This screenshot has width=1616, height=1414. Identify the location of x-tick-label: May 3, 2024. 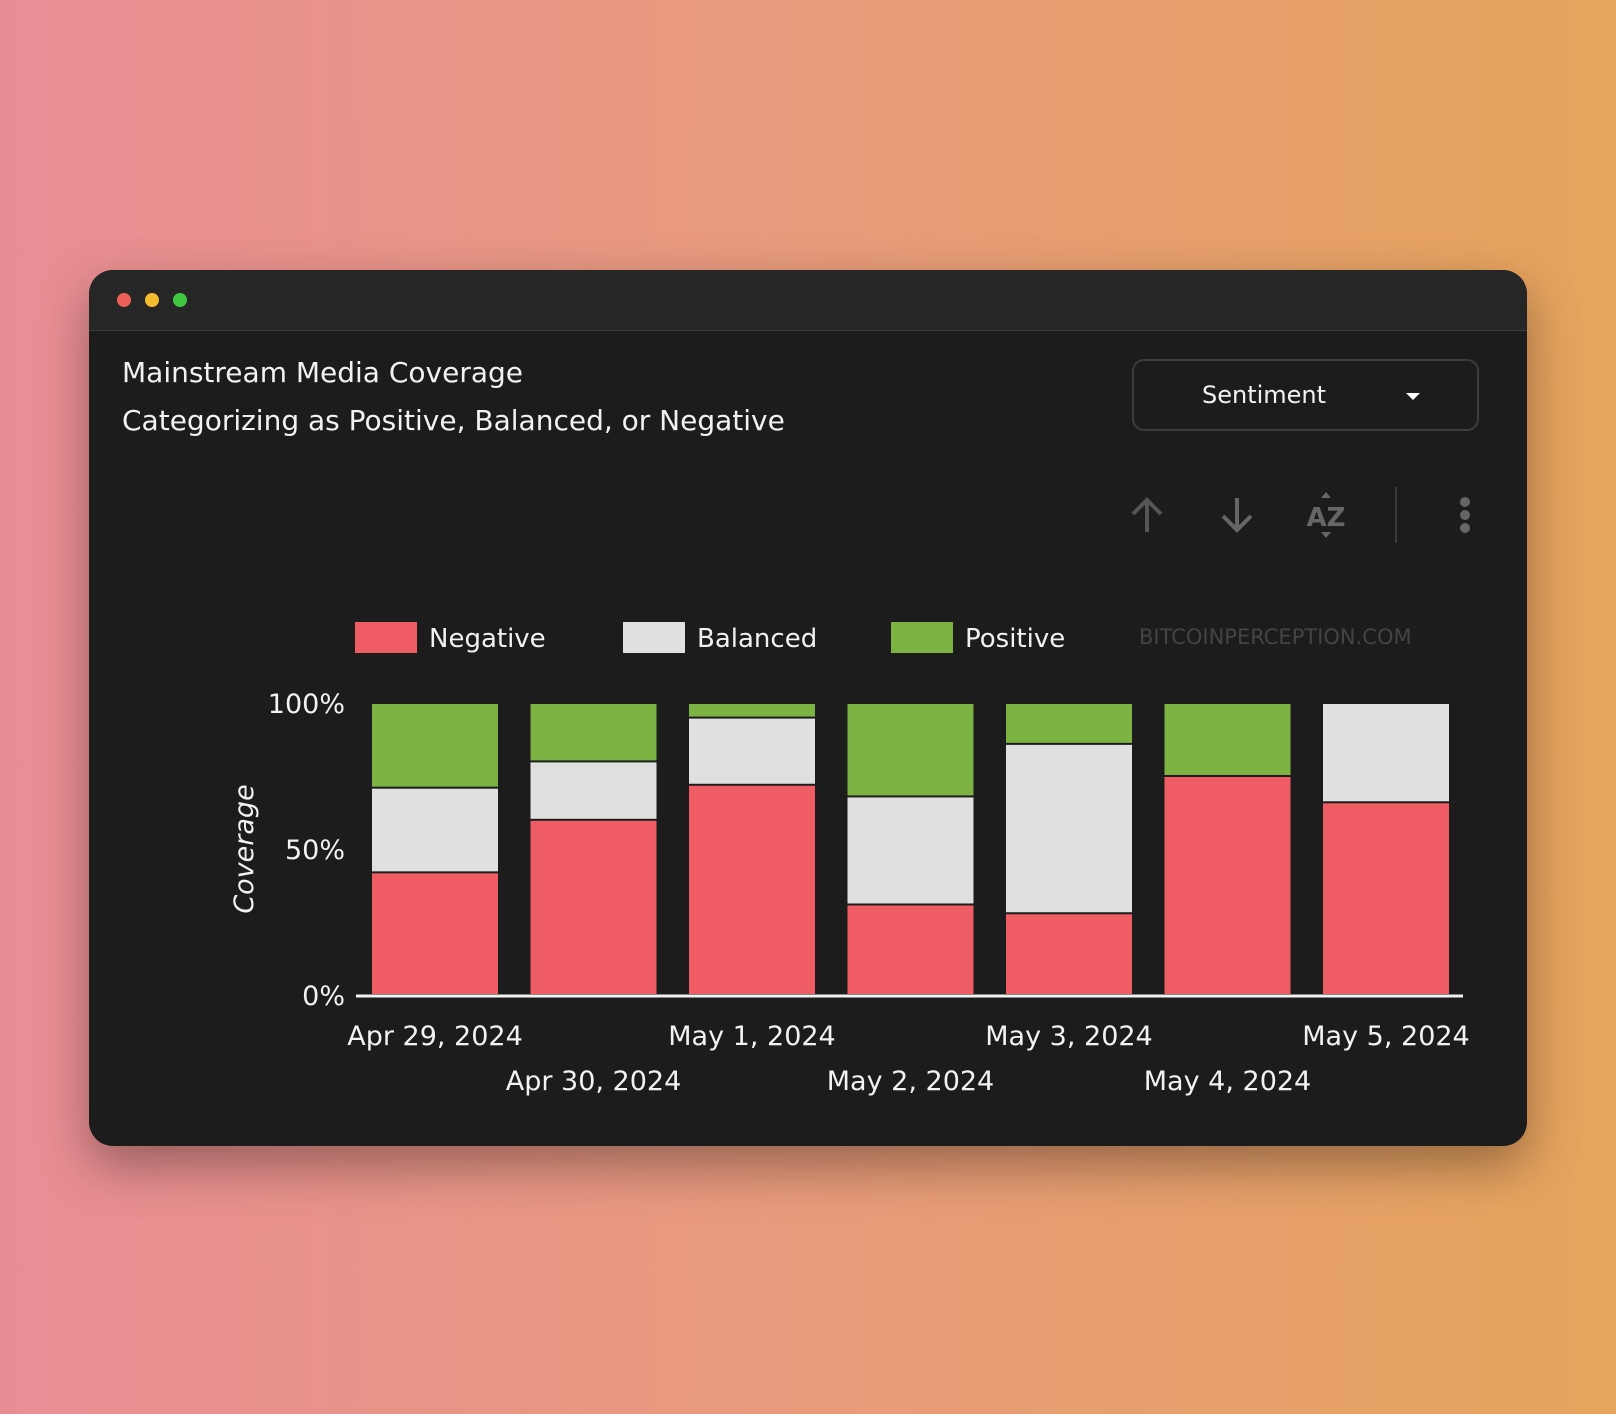
(1068, 1036).